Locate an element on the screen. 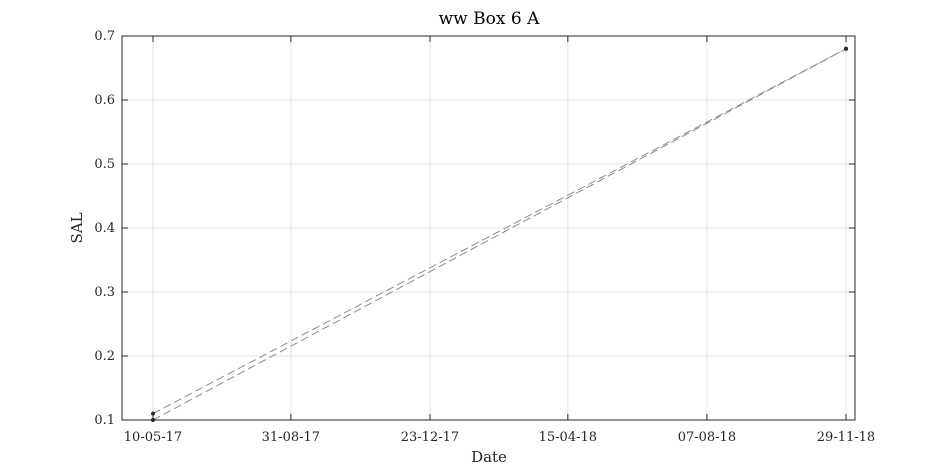 Image resolution: width=945 pixels, height=472 pixels. chart-title: ww Box 6 A is located at coordinates (489, 19).